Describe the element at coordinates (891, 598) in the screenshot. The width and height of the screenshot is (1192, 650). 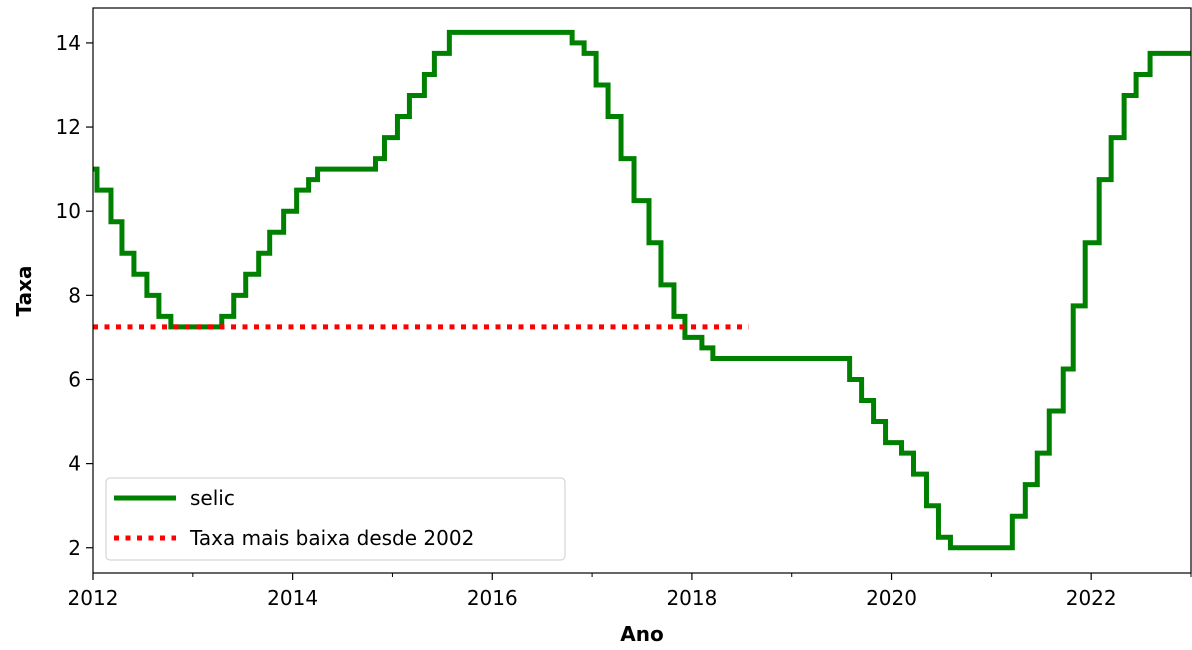
I see `x-tick-label: 2020` at that location.